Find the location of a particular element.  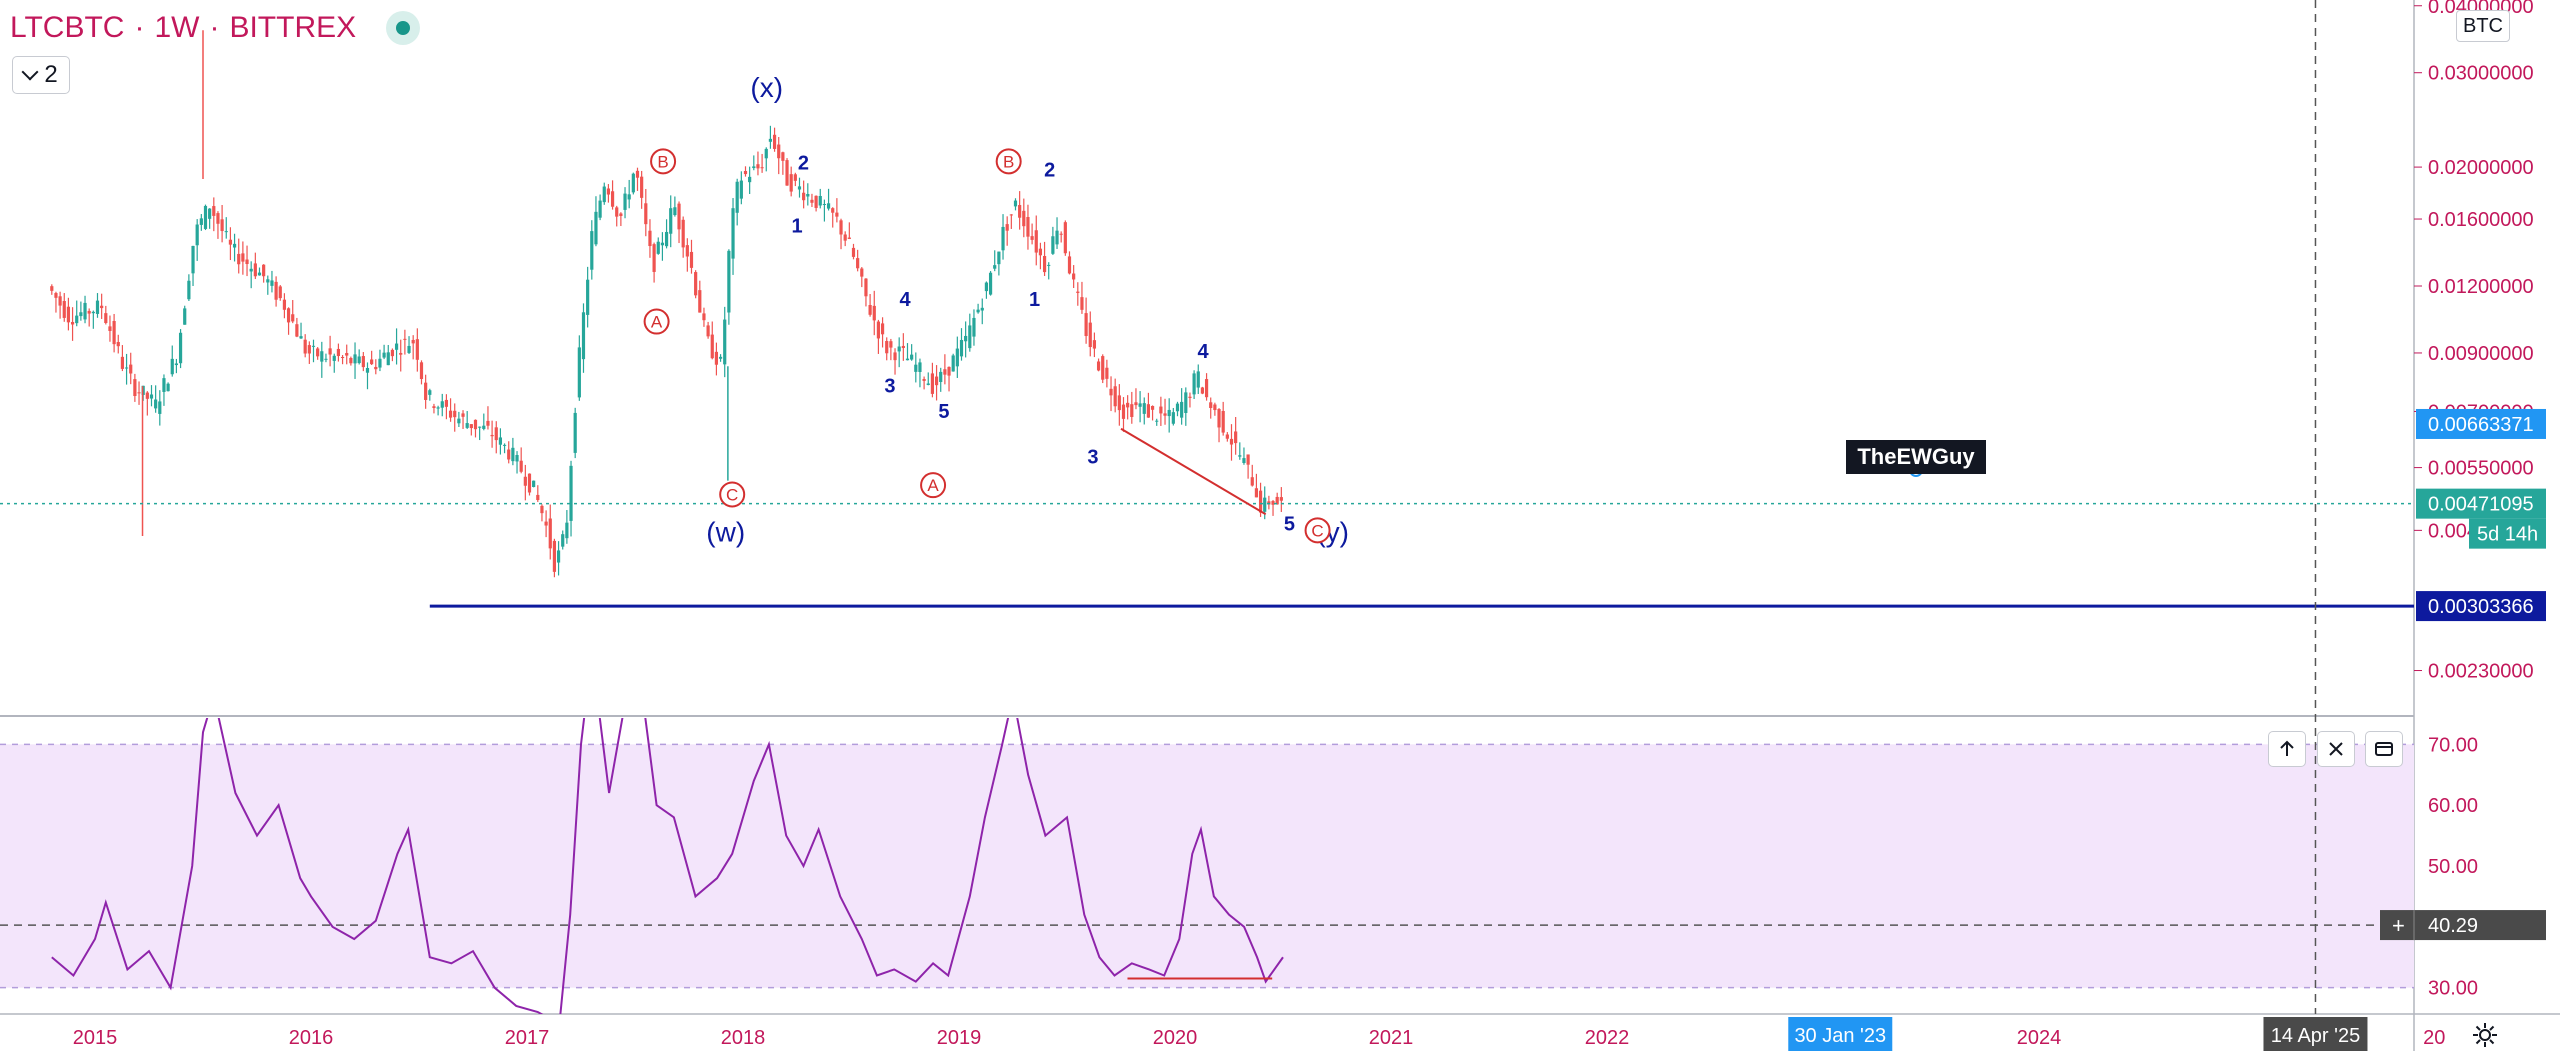

countdown-label: 5d 14h is located at coordinates (2507, 535).